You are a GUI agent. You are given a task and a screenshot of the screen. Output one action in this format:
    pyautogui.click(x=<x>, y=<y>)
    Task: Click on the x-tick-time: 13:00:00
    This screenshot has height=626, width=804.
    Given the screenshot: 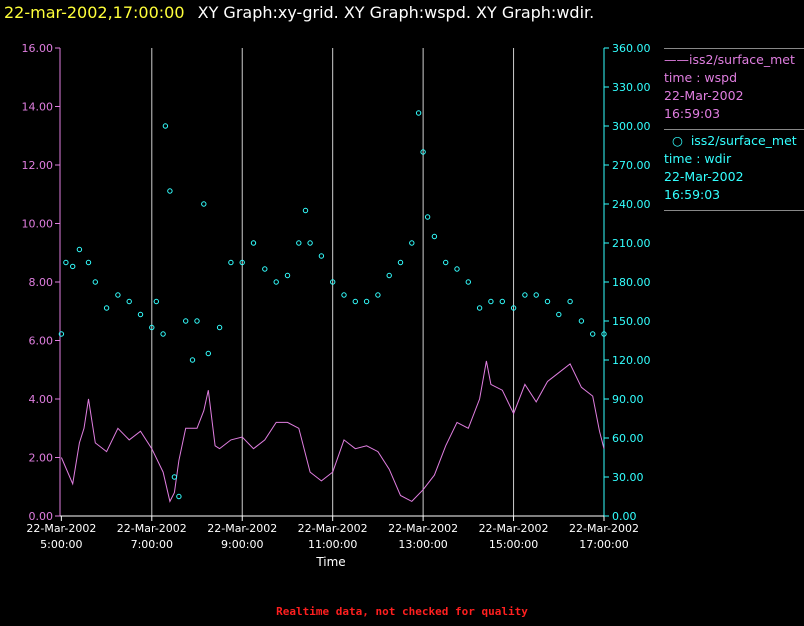 What is the action you would take?
    pyautogui.click(x=422, y=544)
    